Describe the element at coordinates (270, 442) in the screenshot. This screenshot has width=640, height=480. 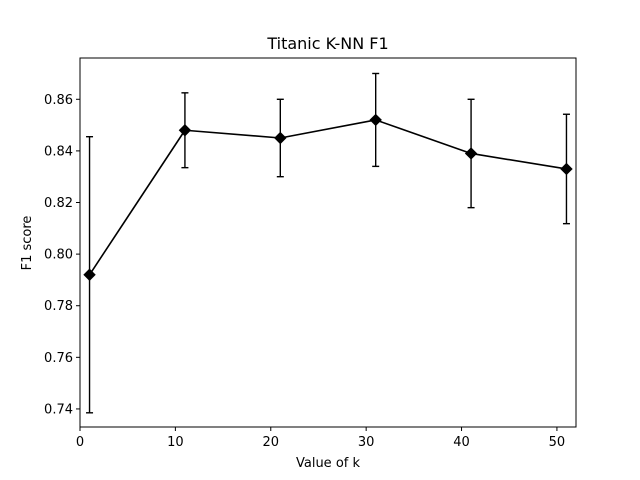
I see `x-tick-label: 20` at that location.